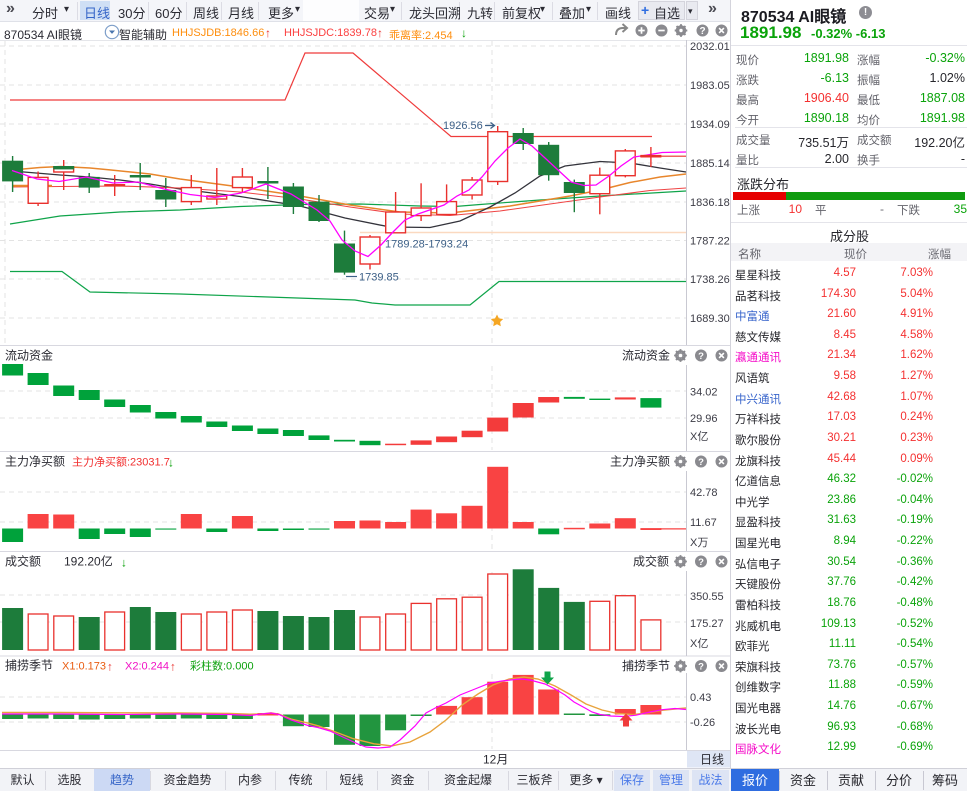 The height and width of the screenshot is (791, 967). I want to click on svg-text: 34.02, so click(704, 393).